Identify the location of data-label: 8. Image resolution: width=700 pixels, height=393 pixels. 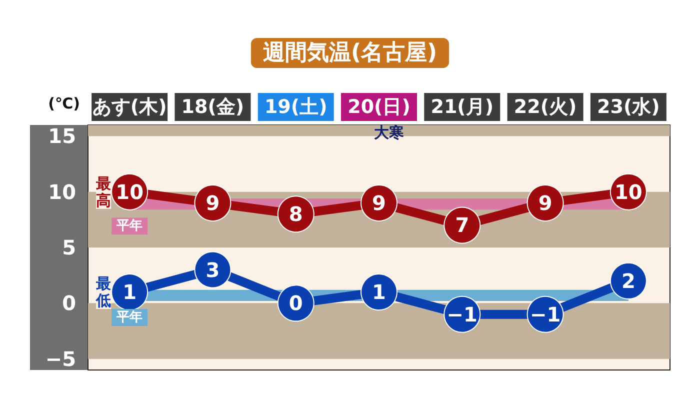
(295, 214).